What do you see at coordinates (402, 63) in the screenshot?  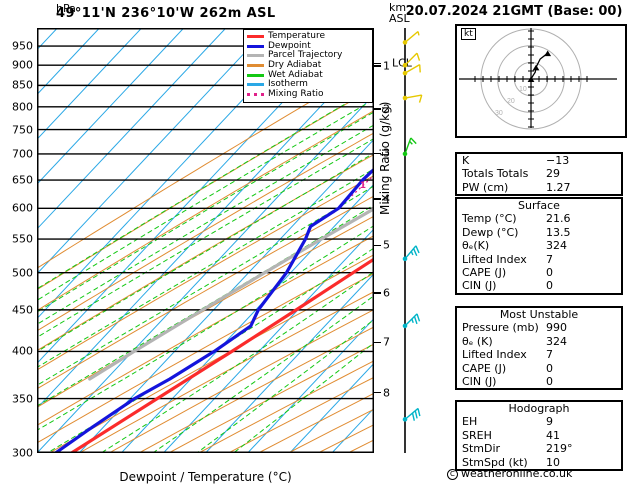 I see `lcl-label: LCL` at bounding box center [402, 63].